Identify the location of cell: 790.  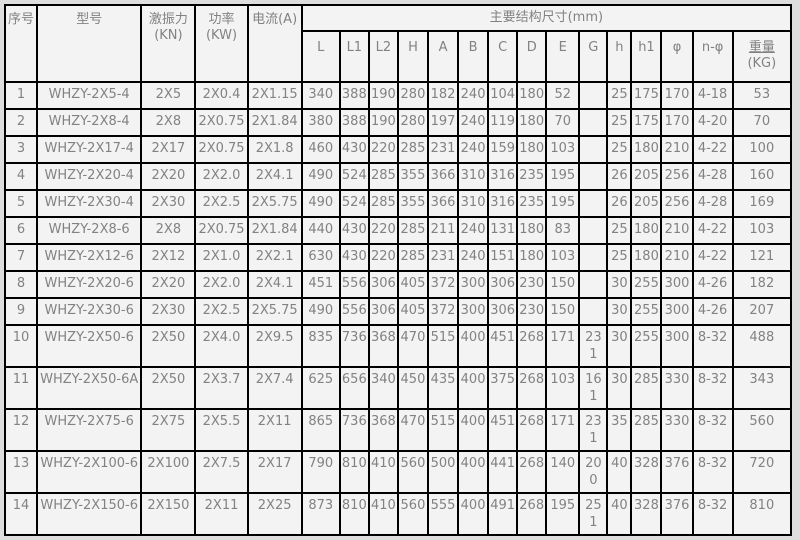
(320, 472).